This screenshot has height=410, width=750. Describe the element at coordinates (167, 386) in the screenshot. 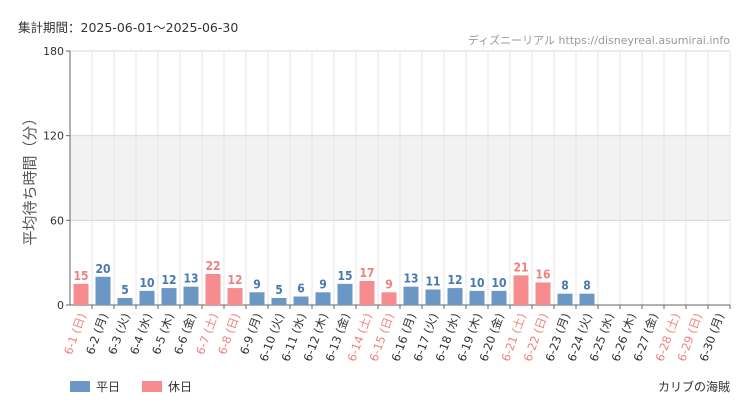

I see `legend-item-holiday: 休日` at that location.